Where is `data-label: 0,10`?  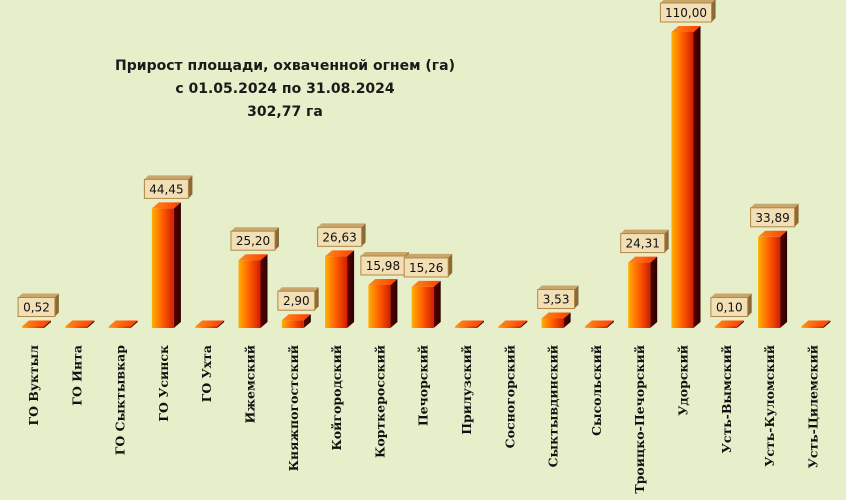 data-label: 0,10 is located at coordinates (731, 305).